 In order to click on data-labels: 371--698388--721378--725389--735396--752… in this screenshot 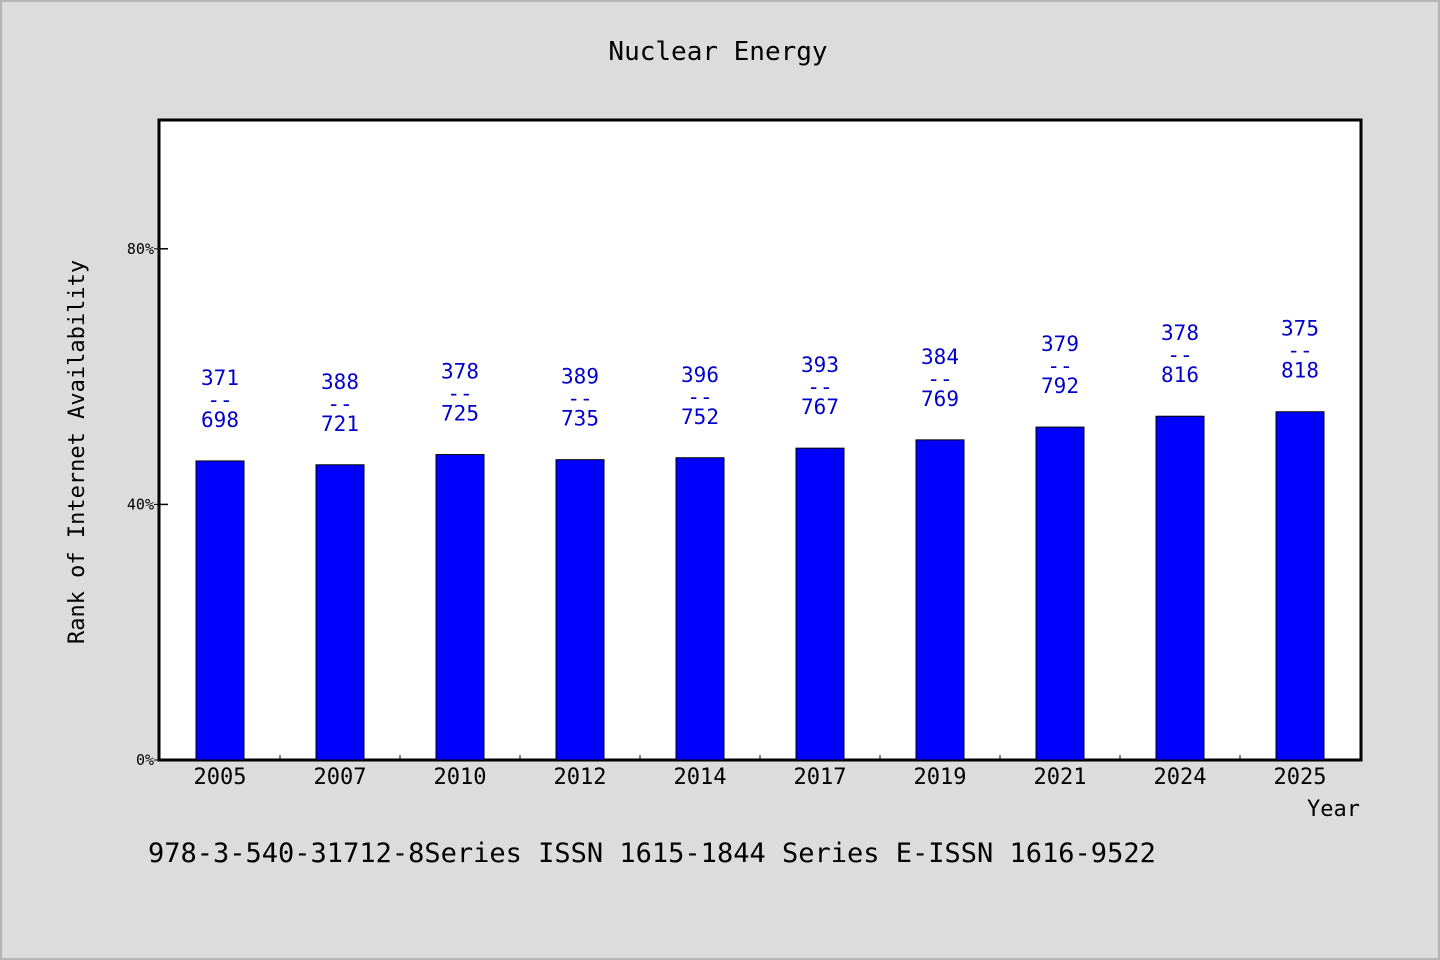, I will do `click(760, 376)`.